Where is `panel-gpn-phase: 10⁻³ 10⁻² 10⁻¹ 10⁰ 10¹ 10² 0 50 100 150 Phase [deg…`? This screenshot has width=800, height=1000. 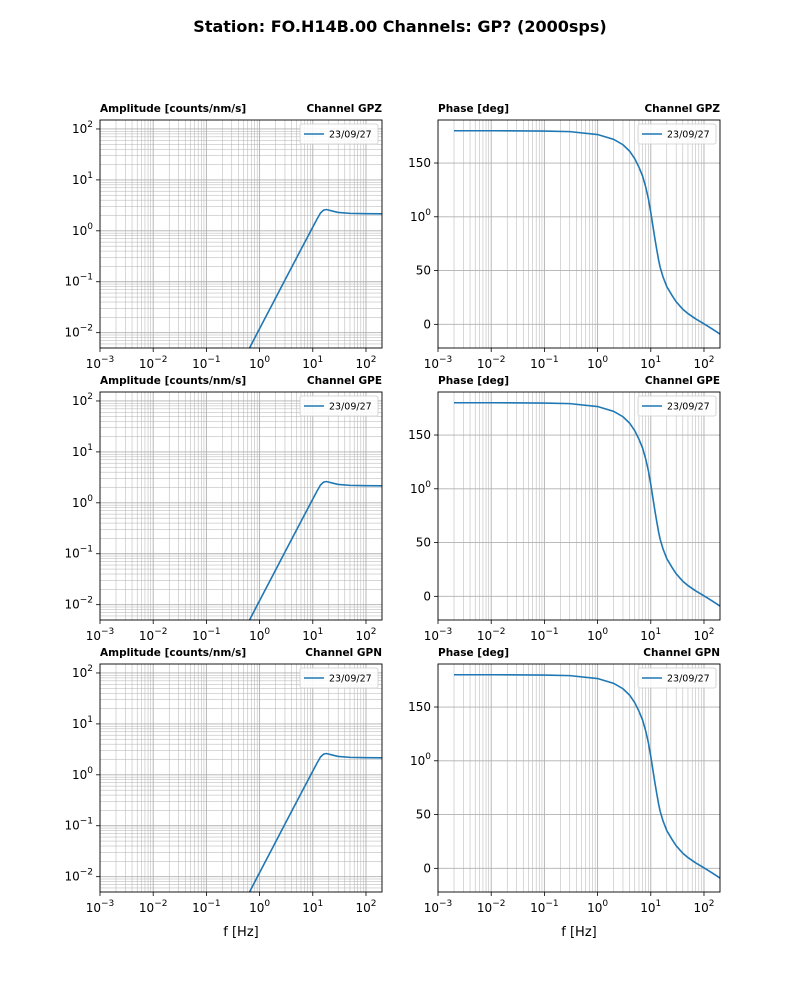 panel-gpn-phase: 10⁻³ 10⁻² 10⁻¹ 10⁰ 10¹ 10² 0 50 100 150 Phase [deg… is located at coordinates (564, 793).